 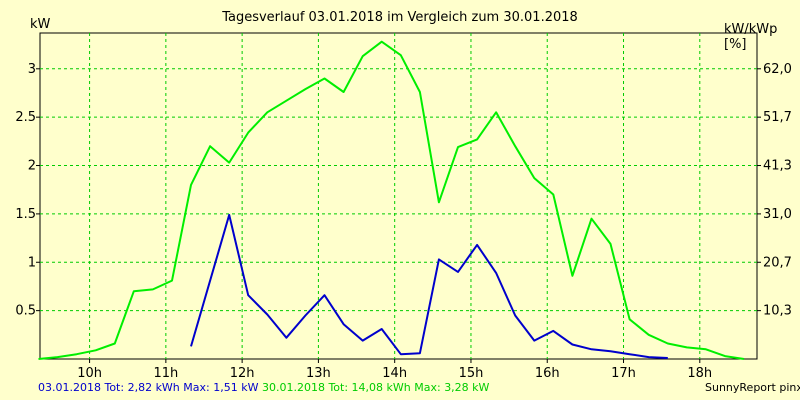 What do you see at coordinates (777, 166) in the screenshot?
I see `y2-tick-label: 41,3` at bounding box center [777, 166].